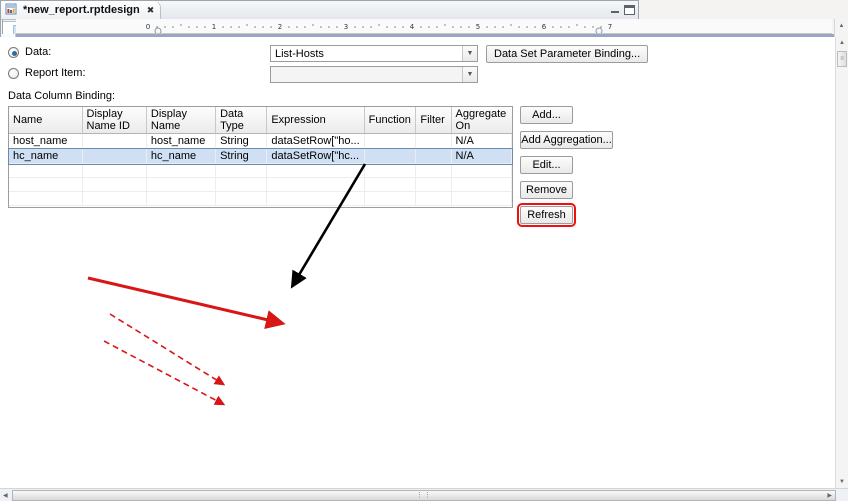  Describe the element at coordinates (55, 73) in the screenshot. I see `report-item-radio-label: Report Item:` at that location.